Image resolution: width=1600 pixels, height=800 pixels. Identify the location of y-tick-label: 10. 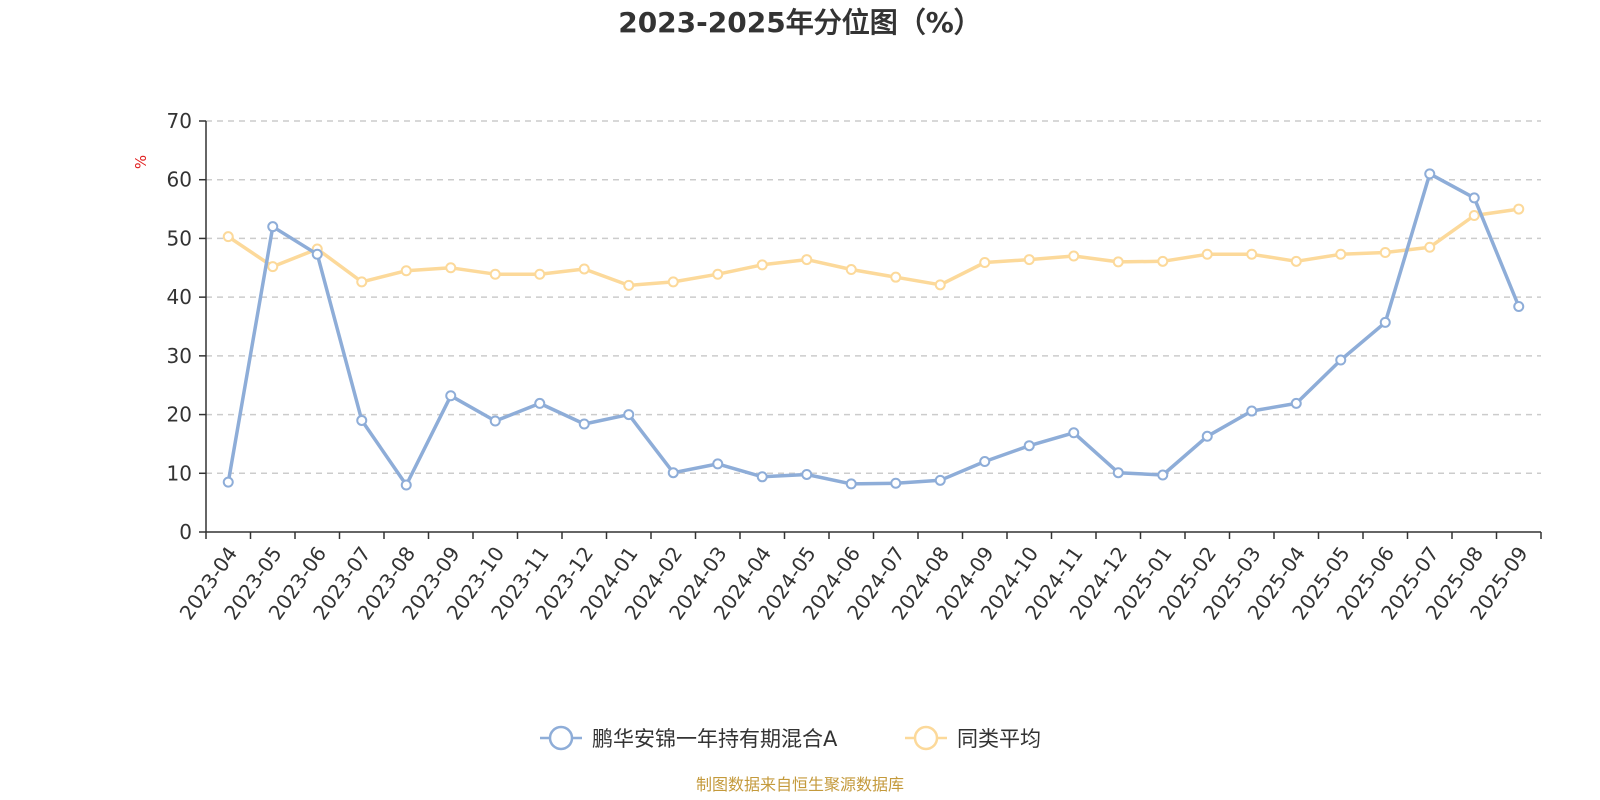
(179, 473).